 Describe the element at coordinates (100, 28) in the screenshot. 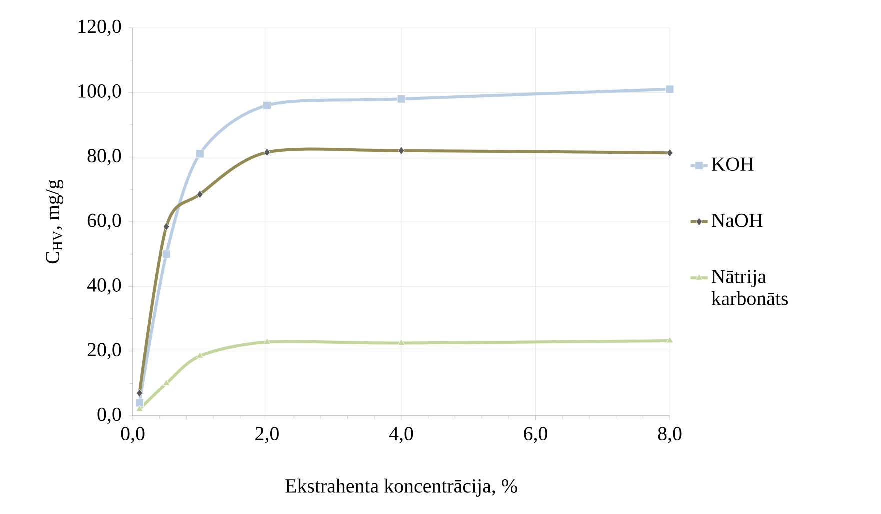

I see `y-tick-label: 120,0` at that location.